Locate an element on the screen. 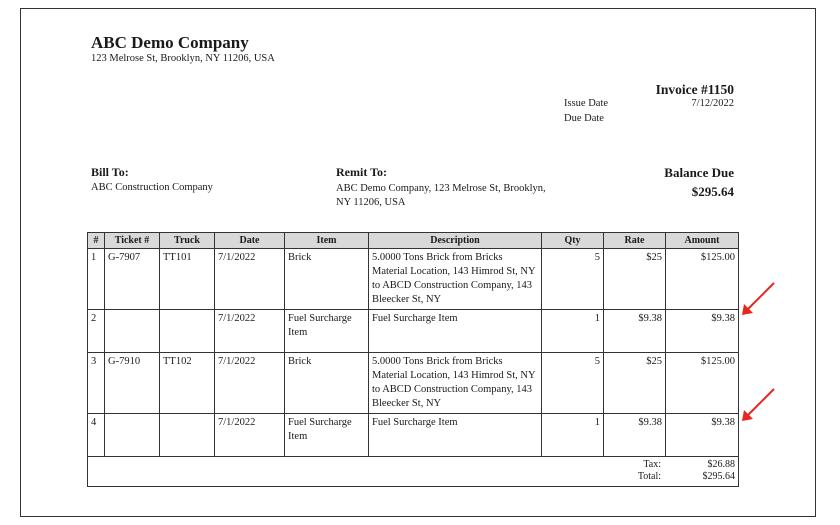 This screenshot has width=840, height=525. due-date-label: Due Date is located at coordinates (584, 118).